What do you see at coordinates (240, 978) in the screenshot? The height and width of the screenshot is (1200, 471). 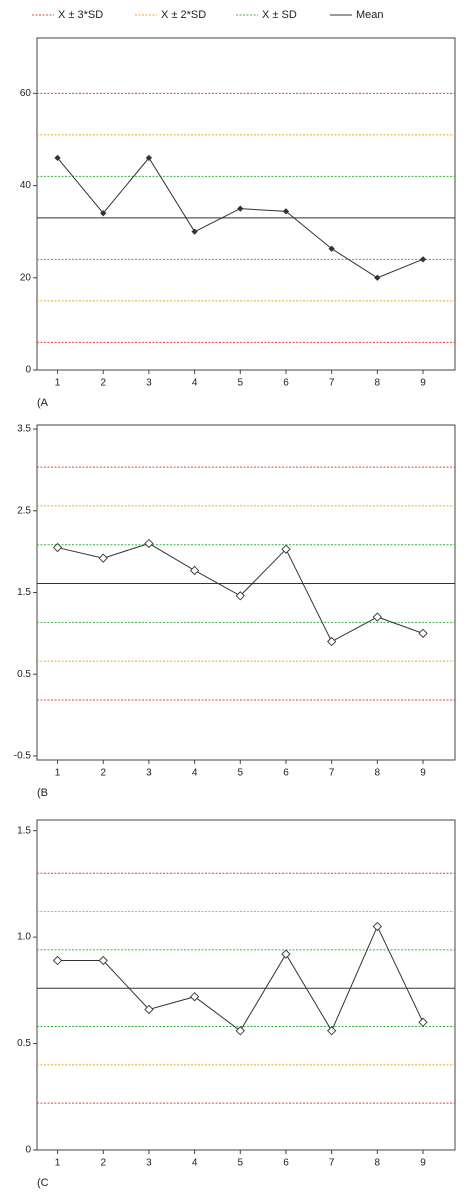 I see `data-line` at bounding box center [240, 978].